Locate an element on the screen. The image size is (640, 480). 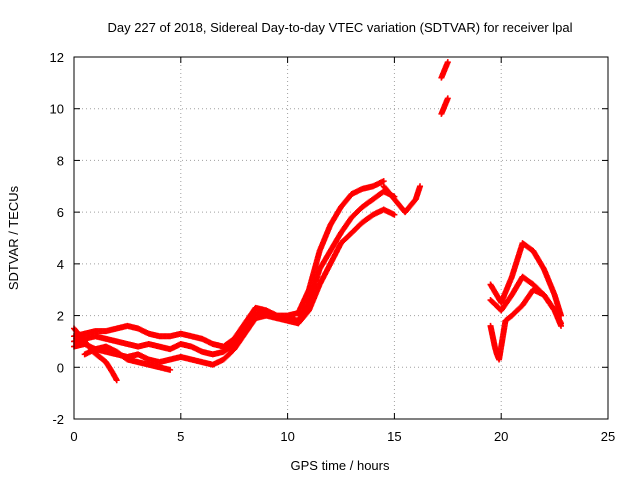
x-tick-label: 15 is located at coordinates (394, 436).